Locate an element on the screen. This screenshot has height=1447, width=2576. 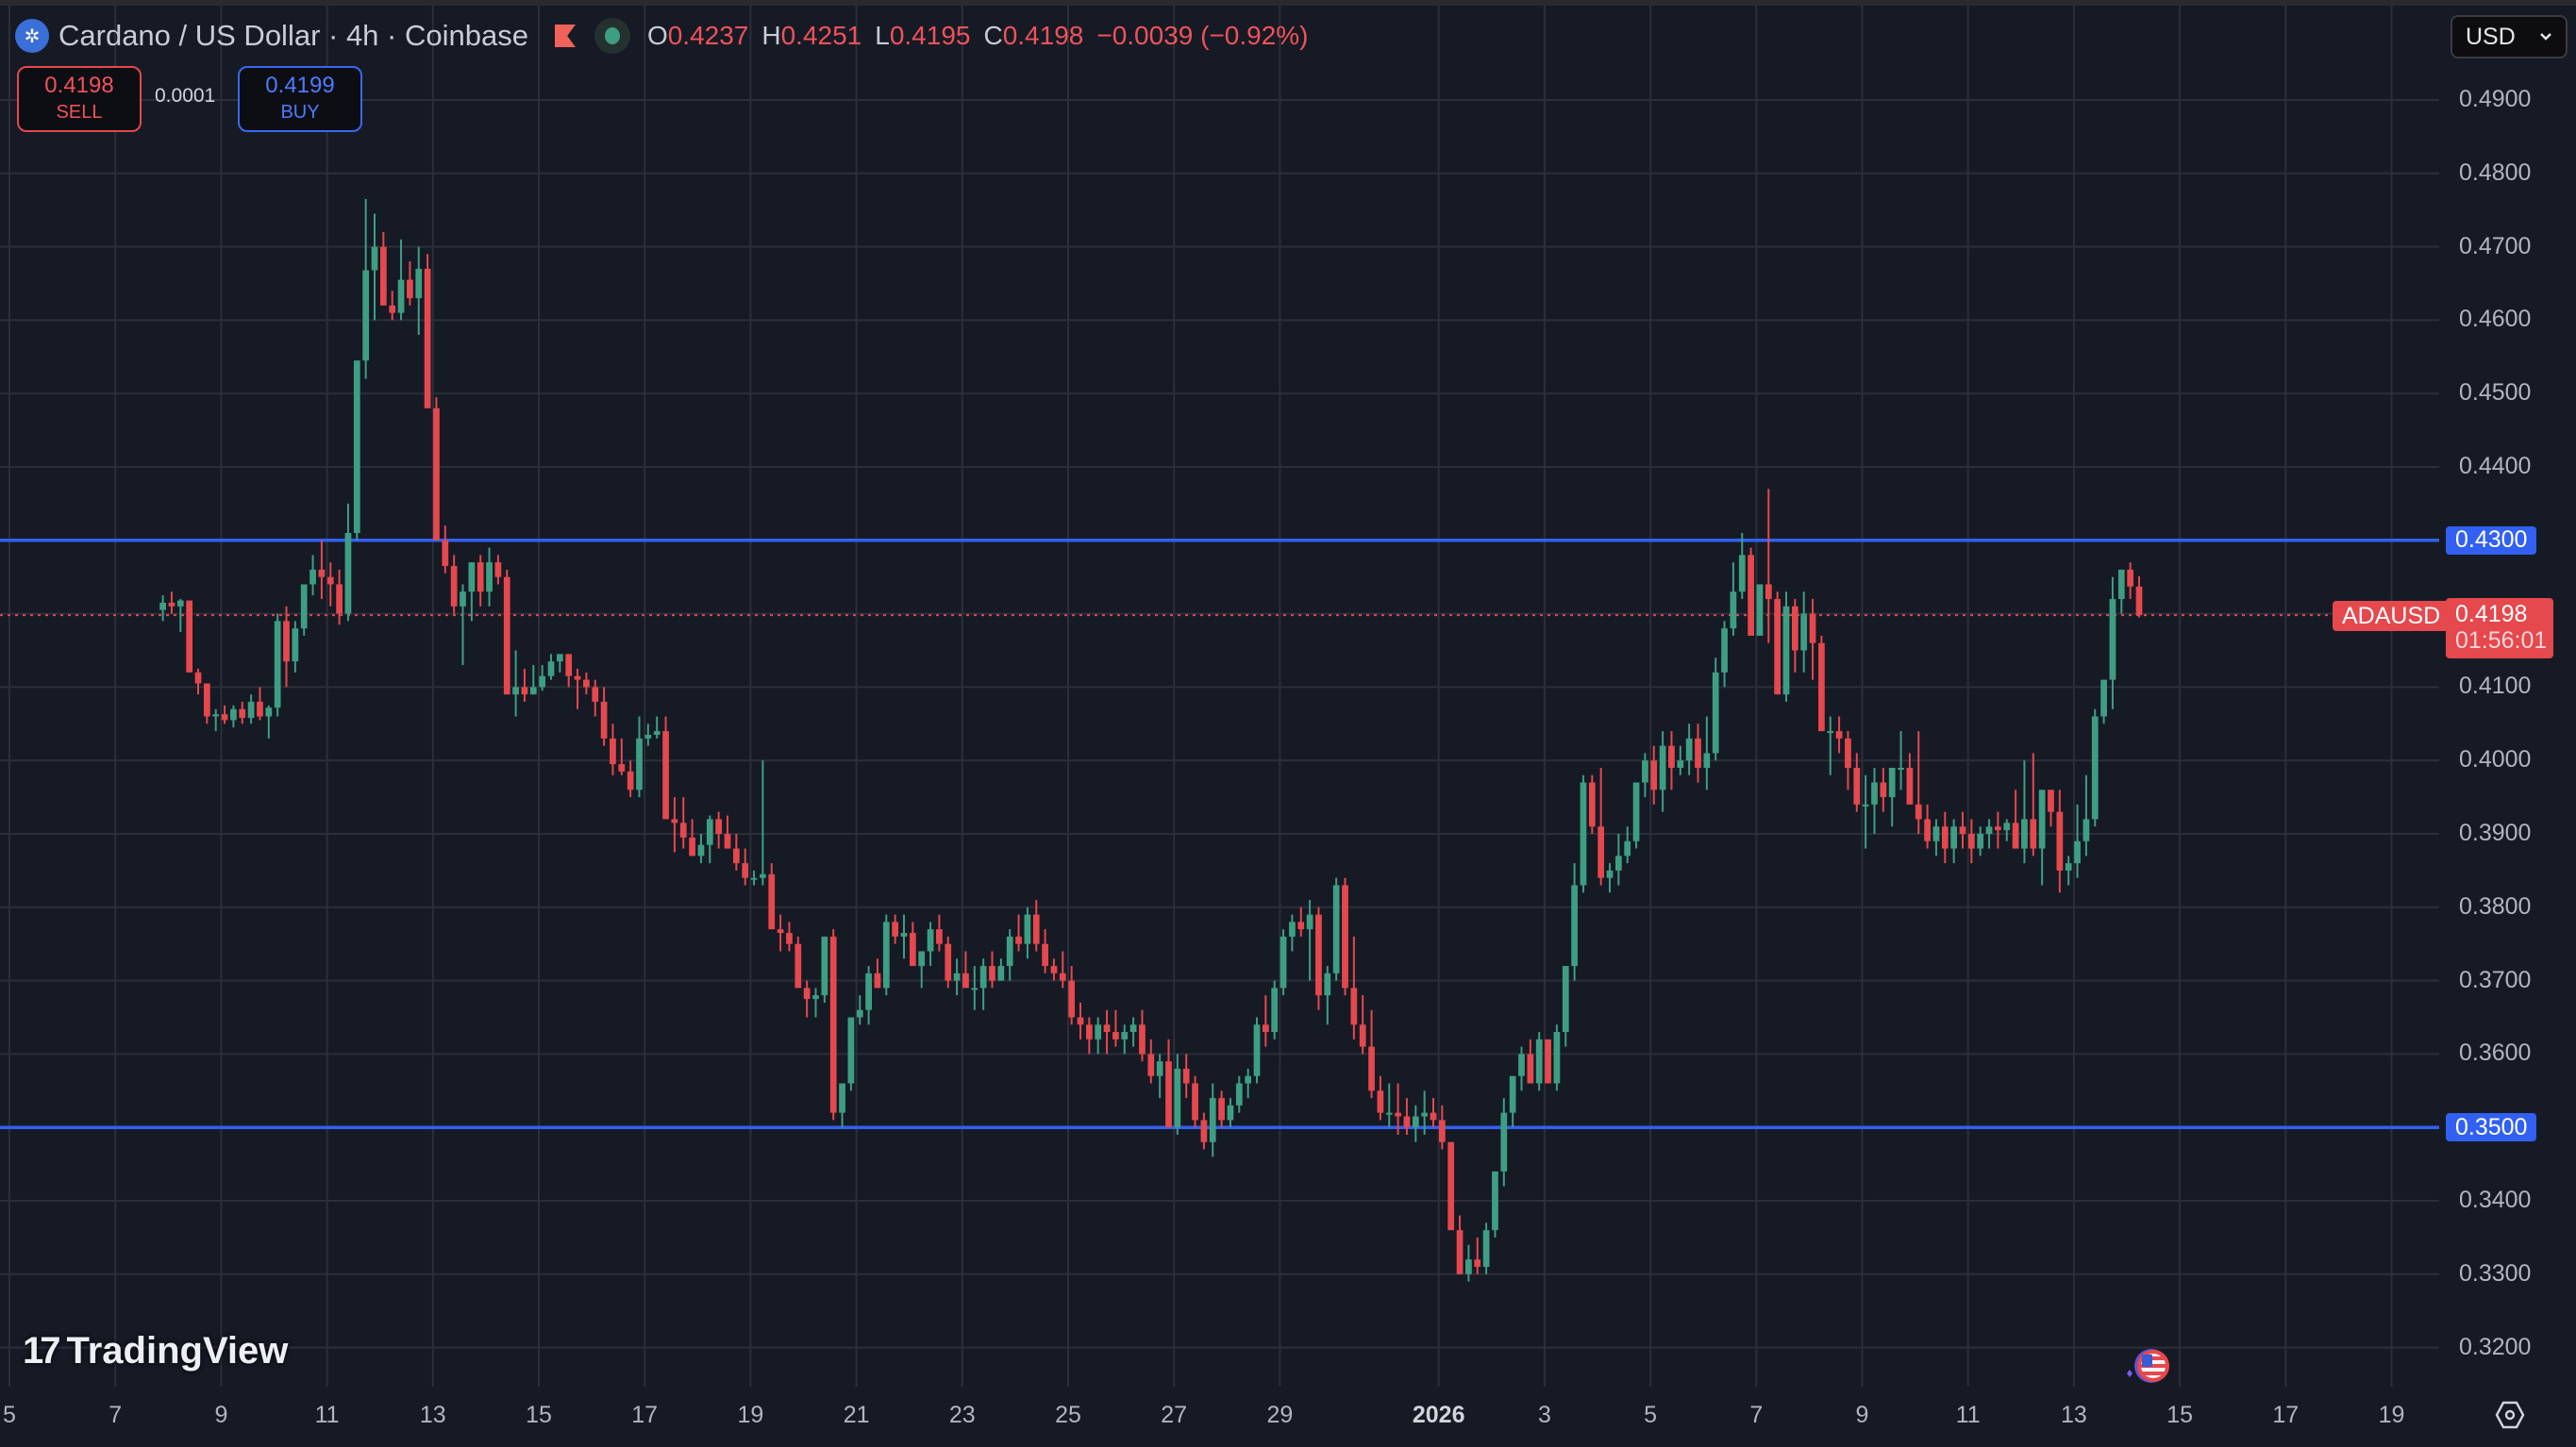
time-tick-label: 25 is located at coordinates (1068, 1415).